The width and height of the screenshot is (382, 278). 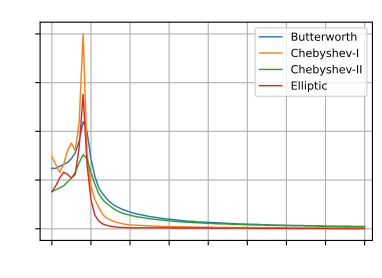 What do you see at coordinates (309, 86) in the screenshot?
I see `legend-label: Elliptic` at bounding box center [309, 86].